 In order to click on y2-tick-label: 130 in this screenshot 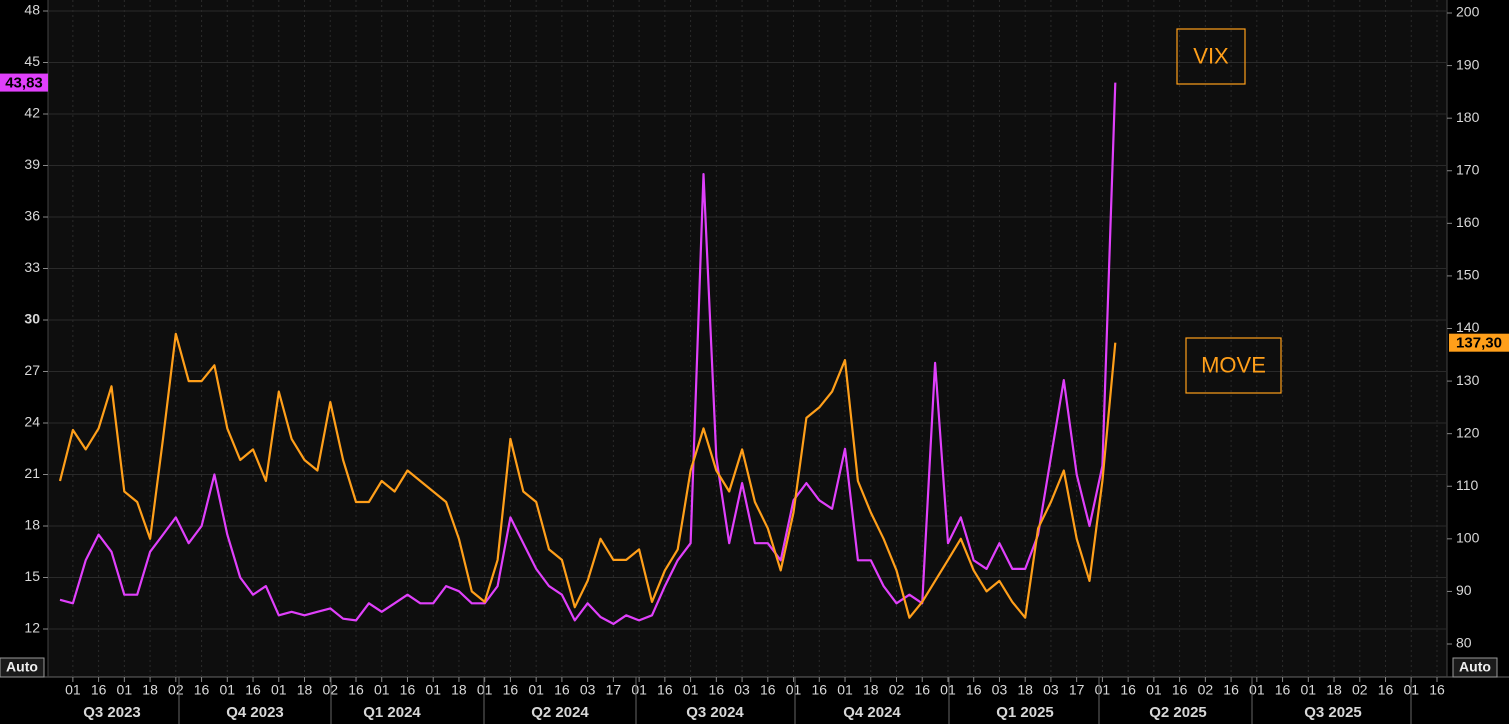, I will do `click(1468, 380)`.